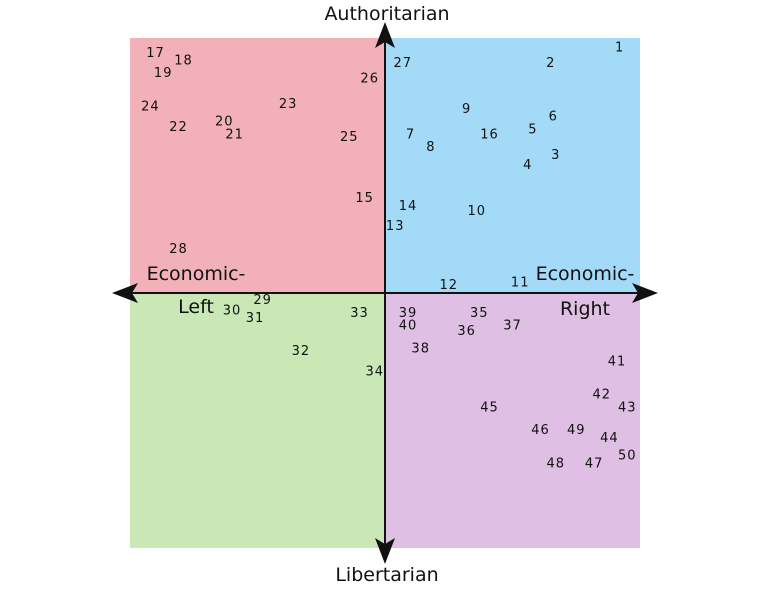 The image size is (768, 591). Describe the element at coordinates (520, 282) in the screenshot. I see `data-point-label: 11` at that location.